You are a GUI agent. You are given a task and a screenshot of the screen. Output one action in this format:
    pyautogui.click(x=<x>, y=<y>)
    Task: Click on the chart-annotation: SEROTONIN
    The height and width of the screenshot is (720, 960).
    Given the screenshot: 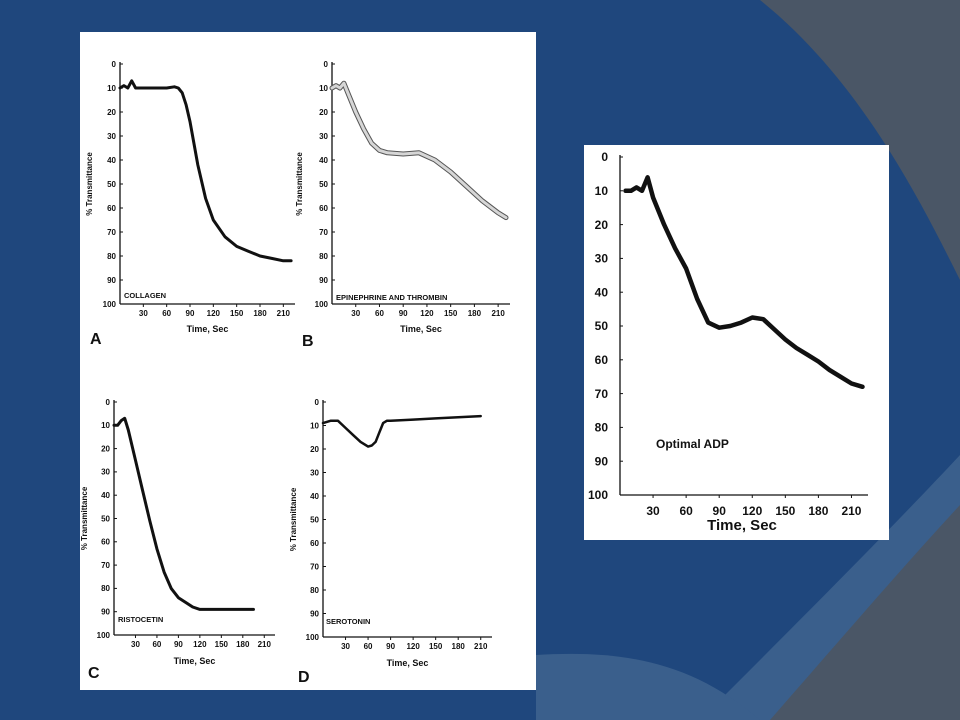 What is the action you would take?
    pyautogui.click(x=348, y=621)
    